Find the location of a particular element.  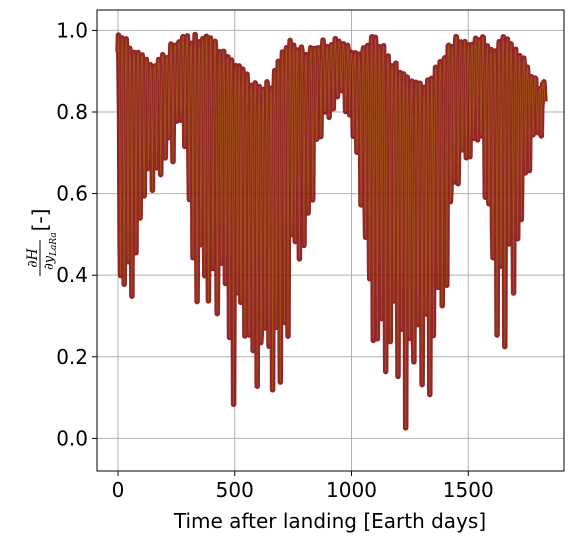

y-tick-label: 0.6 is located at coordinates (72, 194).